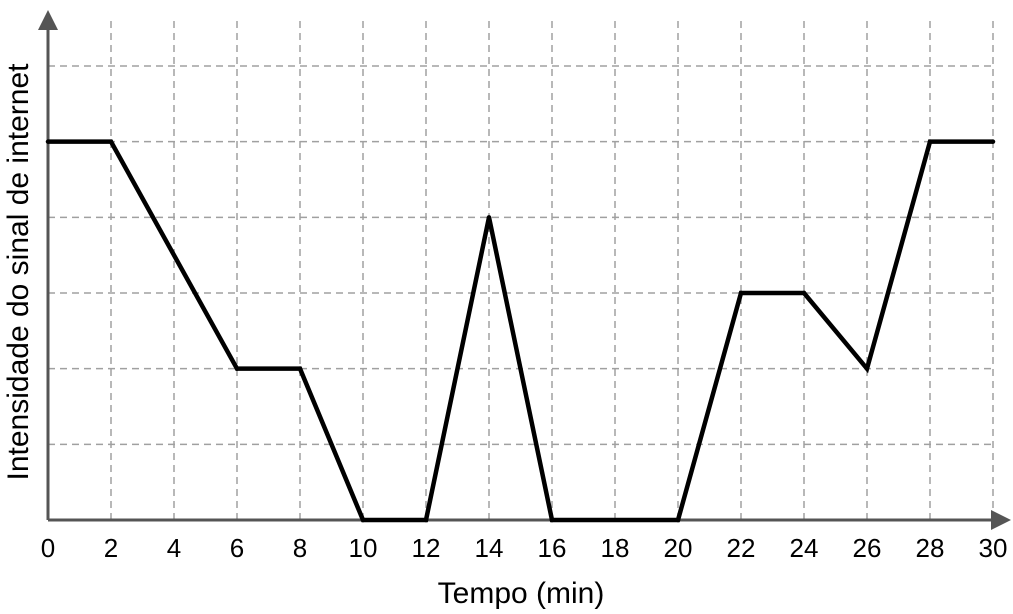 The height and width of the screenshot is (614, 1013). What do you see at coordinates (48, 20) in the screenshot?
I see `y-axis-arrow` at bounding box center [48, 20].